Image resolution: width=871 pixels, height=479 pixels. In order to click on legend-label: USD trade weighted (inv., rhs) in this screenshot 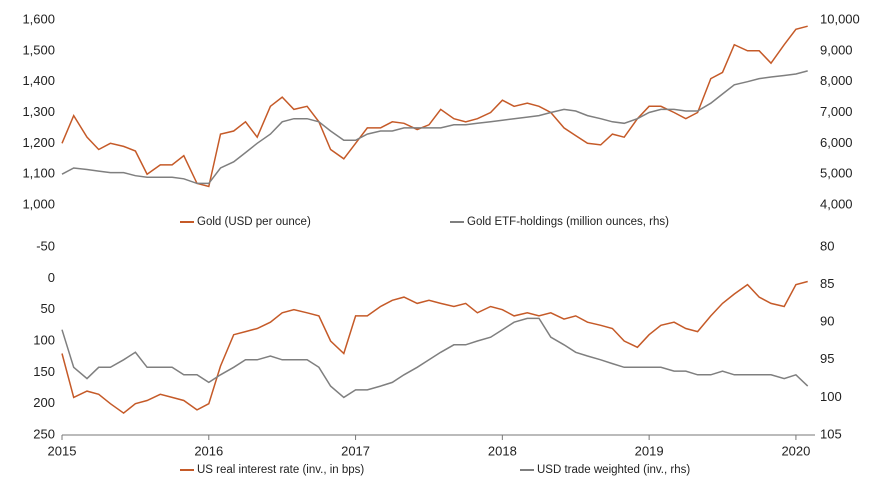, I will do `click(613, 470)`.